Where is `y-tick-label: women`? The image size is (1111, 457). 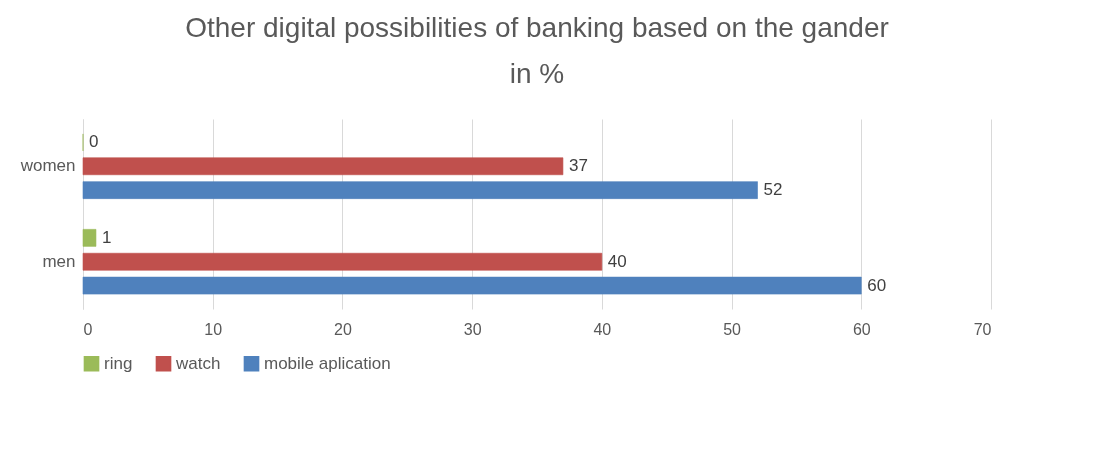
y-tick-label: women is located at coordinates (47, 166).